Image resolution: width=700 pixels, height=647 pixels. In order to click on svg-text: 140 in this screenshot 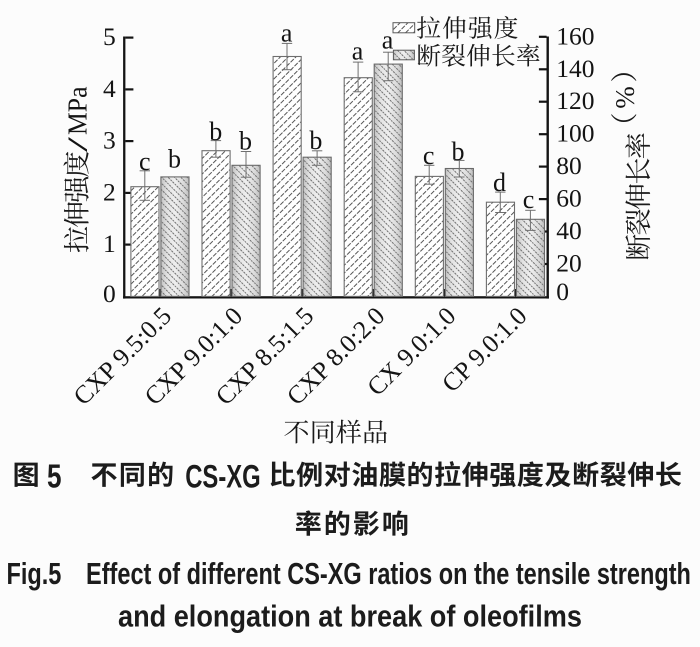, I will do `click(575, 68)`.